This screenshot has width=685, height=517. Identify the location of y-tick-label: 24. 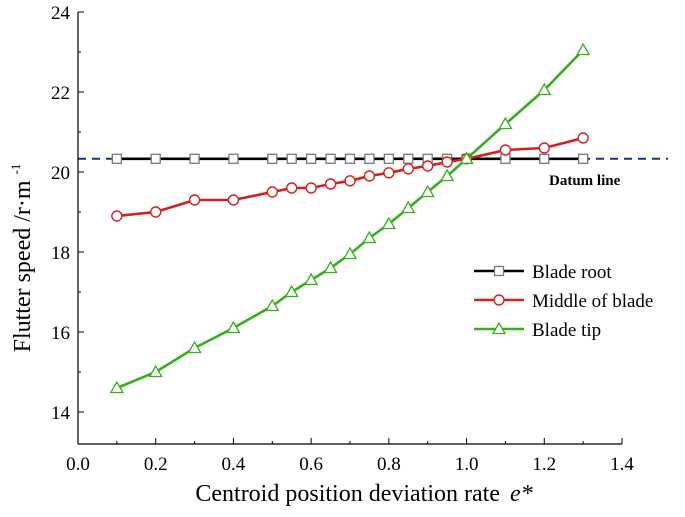
(61, 13).